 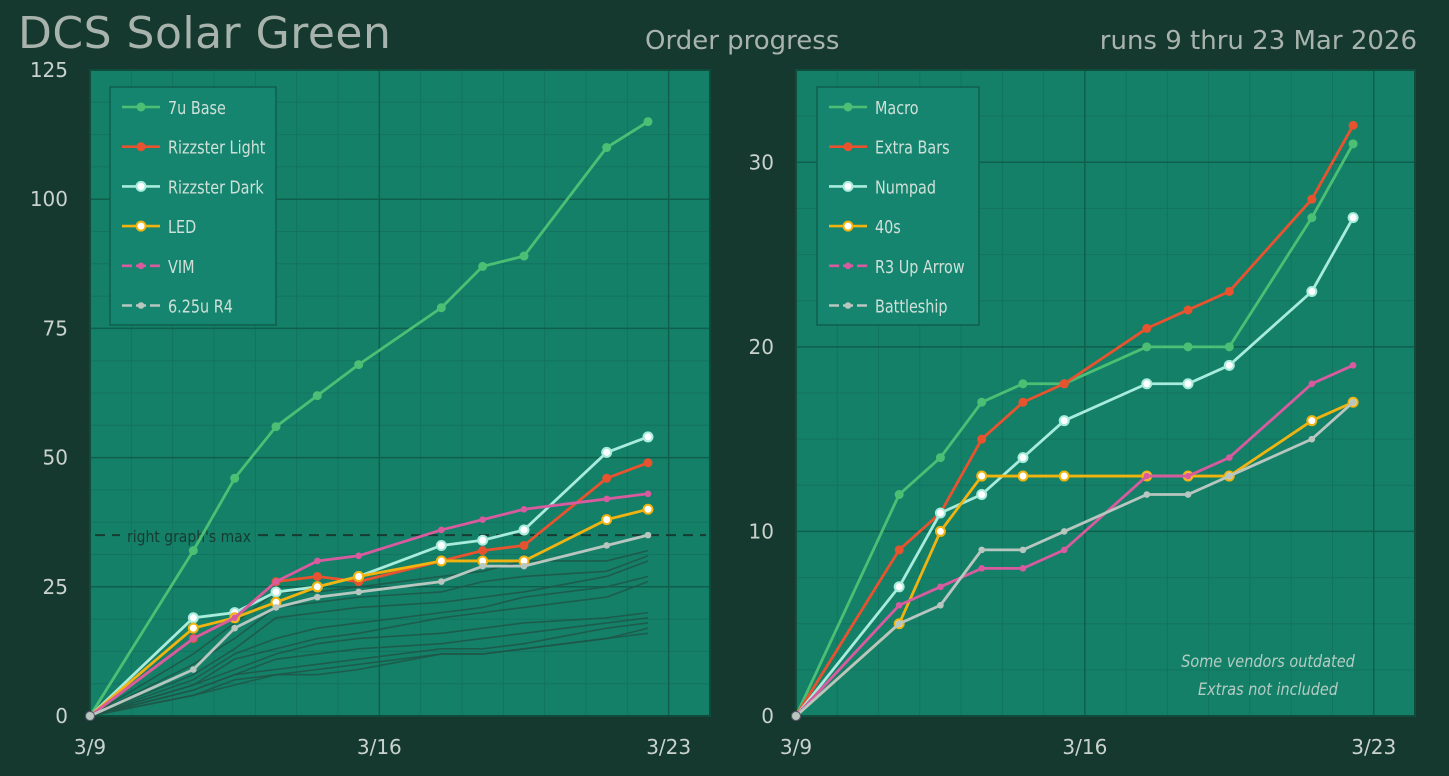 What do you see at coordinates (49, 70) in the screenshot?
I see `y-tick-label: 125` at bounding box center [49, 70].